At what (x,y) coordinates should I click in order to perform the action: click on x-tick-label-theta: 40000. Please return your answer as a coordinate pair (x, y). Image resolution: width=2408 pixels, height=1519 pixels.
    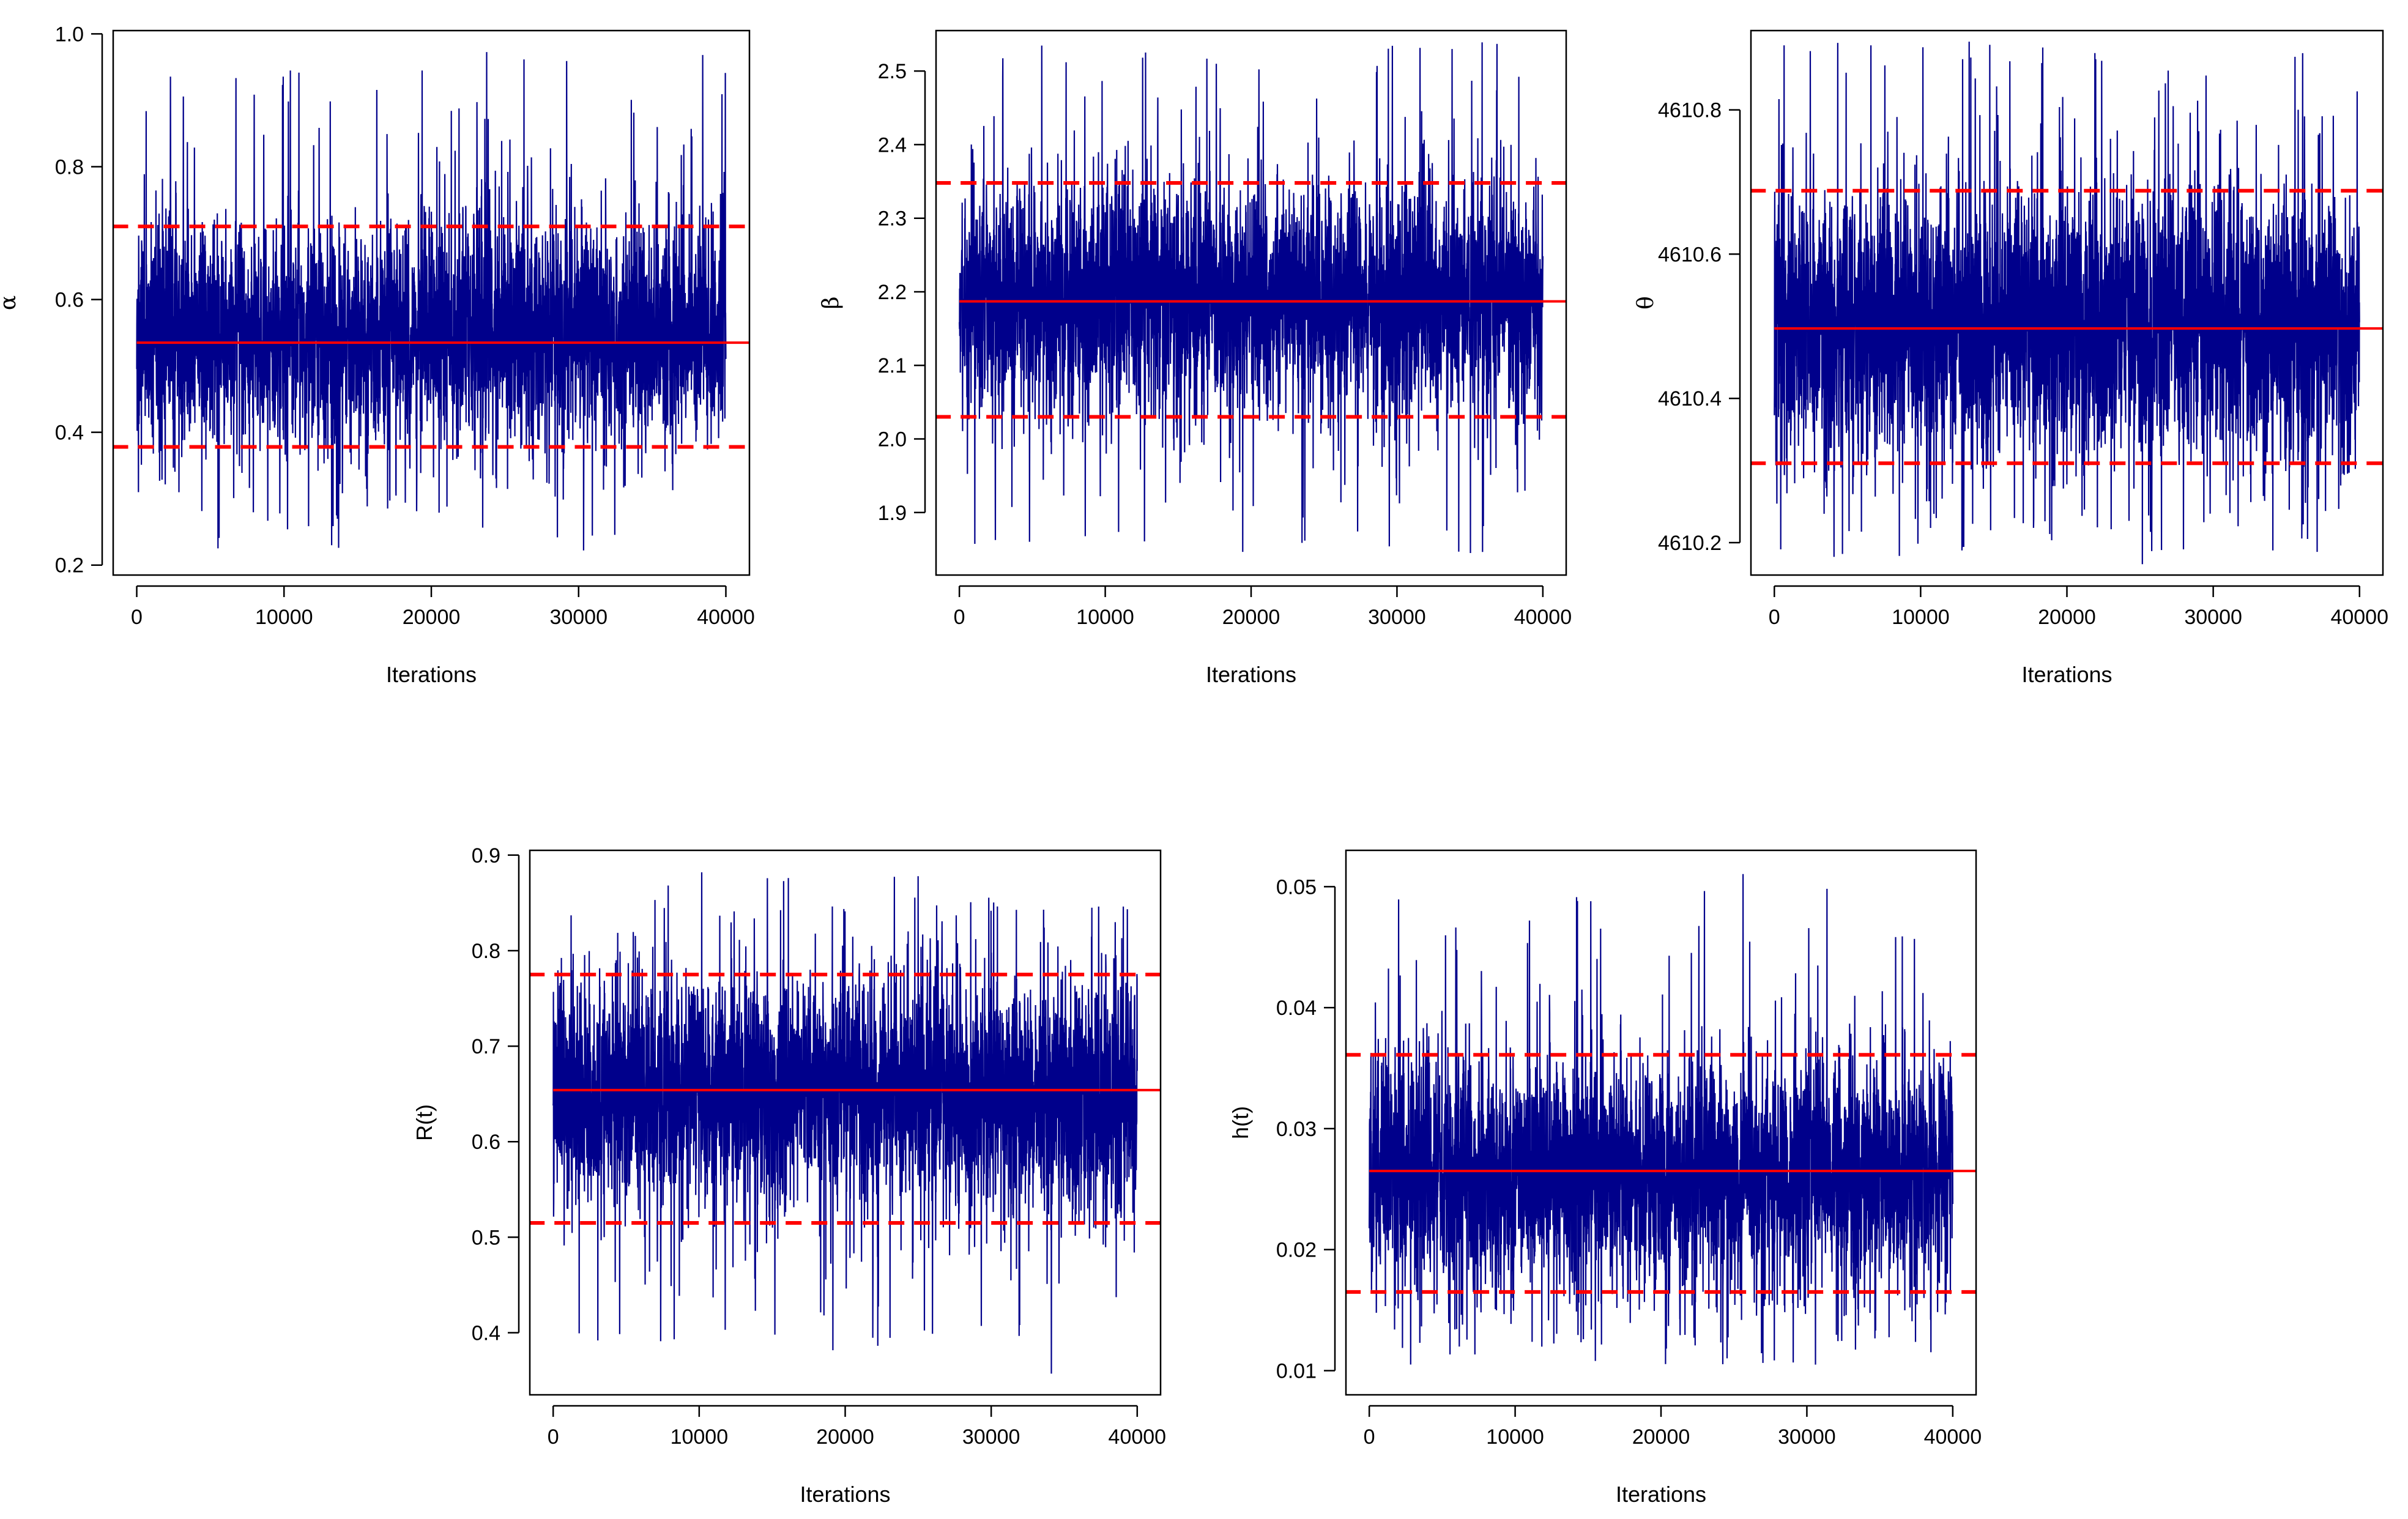
    Looking at the image, I should click on (2359, 617).